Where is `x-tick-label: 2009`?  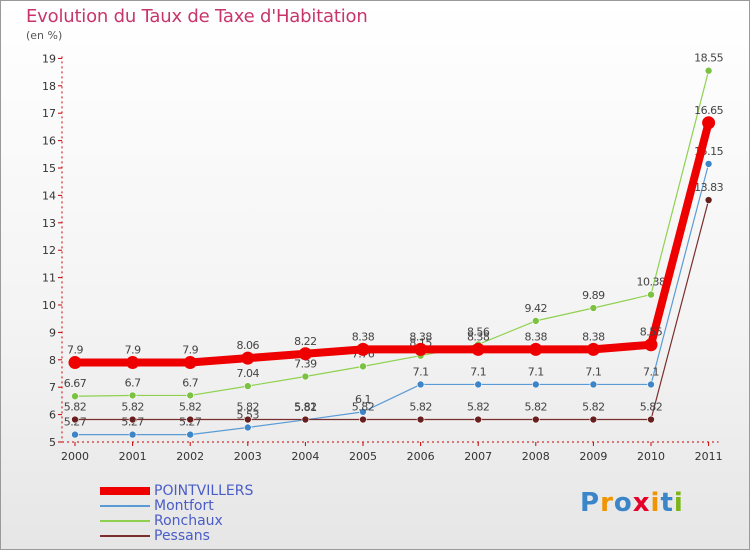 x-tick-label: 2009 is located at coordinates (593, 456).